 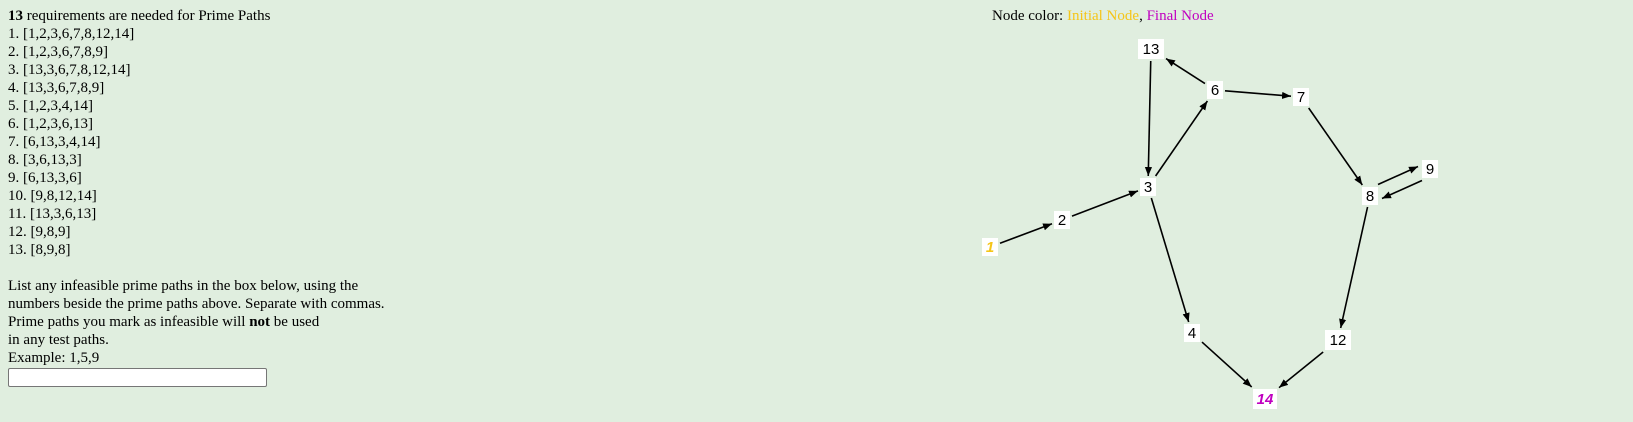 I want to click on example-text: Example: 1,5,9, so click(x=54, y=358).